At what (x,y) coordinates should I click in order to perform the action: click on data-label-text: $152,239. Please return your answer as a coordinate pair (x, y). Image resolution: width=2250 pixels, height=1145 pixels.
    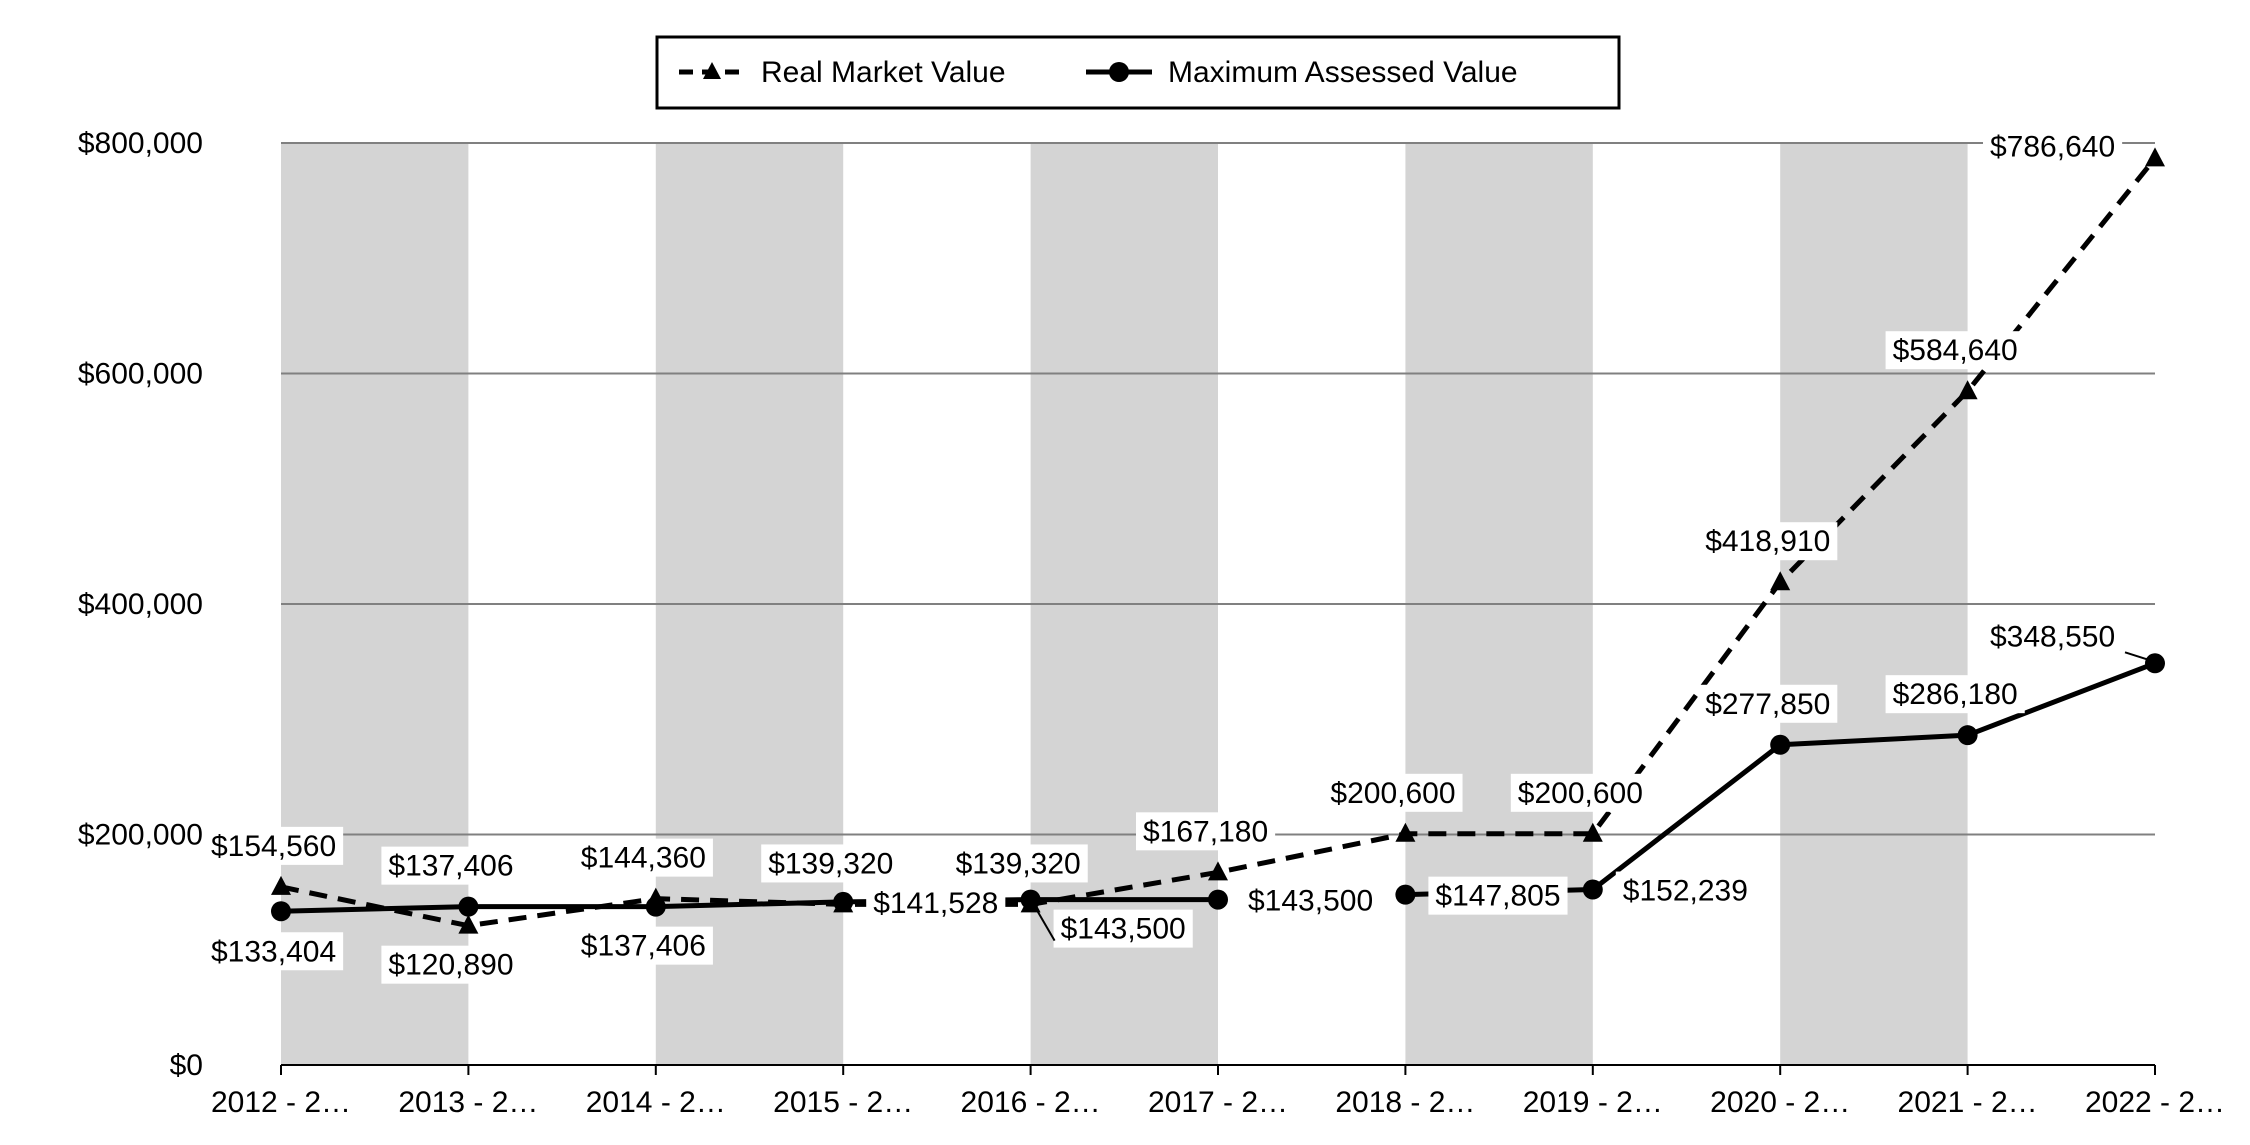
    Looking at the image, I should click on (1685, 891).